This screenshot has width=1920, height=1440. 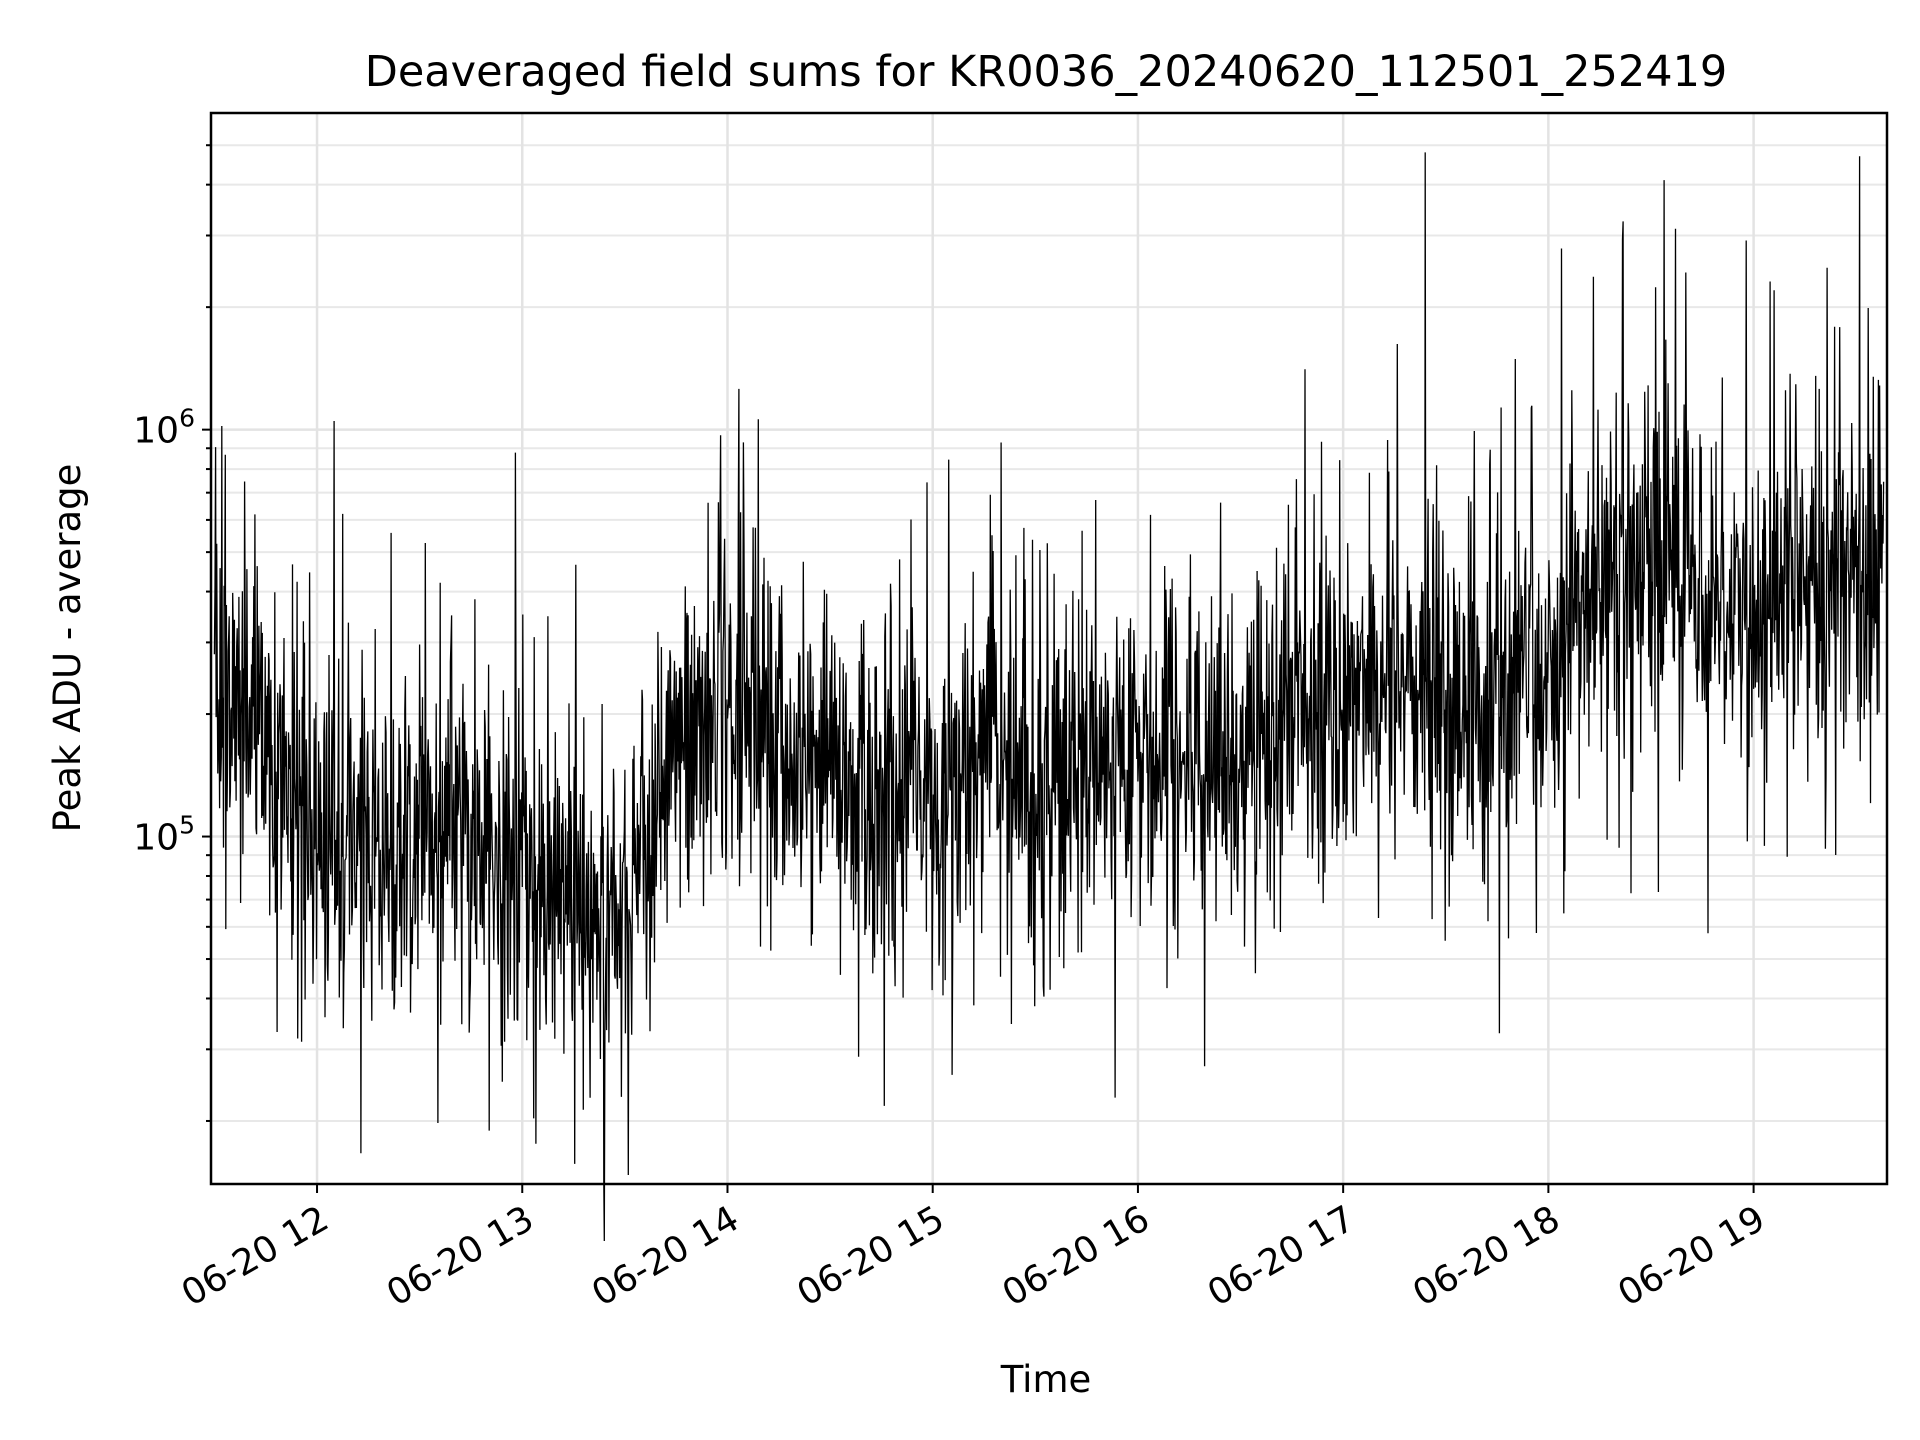 I want to click on y-tick-label: 10⁵, so click(x=164, y=835).